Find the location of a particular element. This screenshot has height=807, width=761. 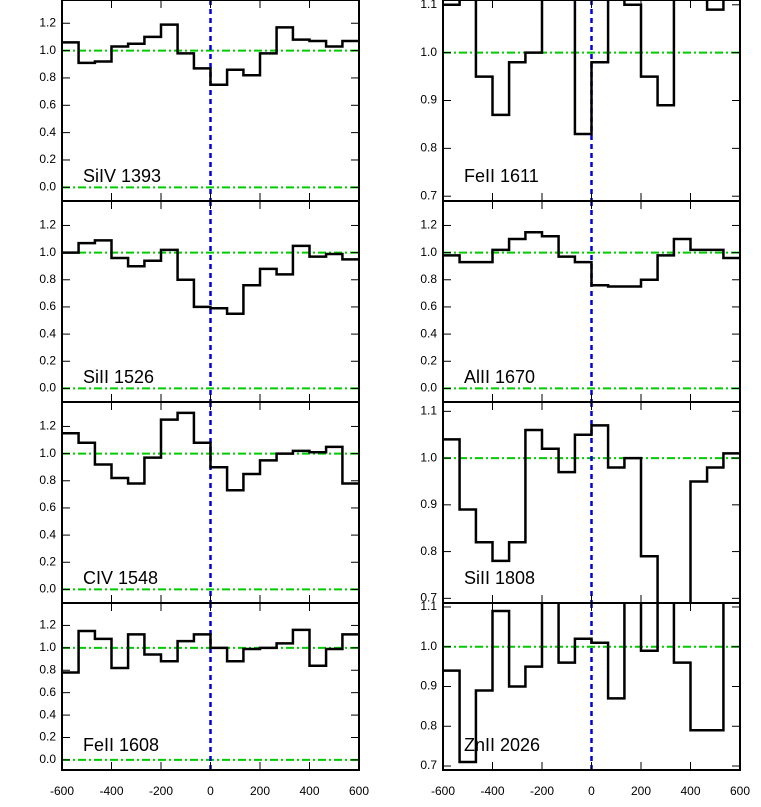

panel-label: SiII 1808 is located at coordinates (499, 578).